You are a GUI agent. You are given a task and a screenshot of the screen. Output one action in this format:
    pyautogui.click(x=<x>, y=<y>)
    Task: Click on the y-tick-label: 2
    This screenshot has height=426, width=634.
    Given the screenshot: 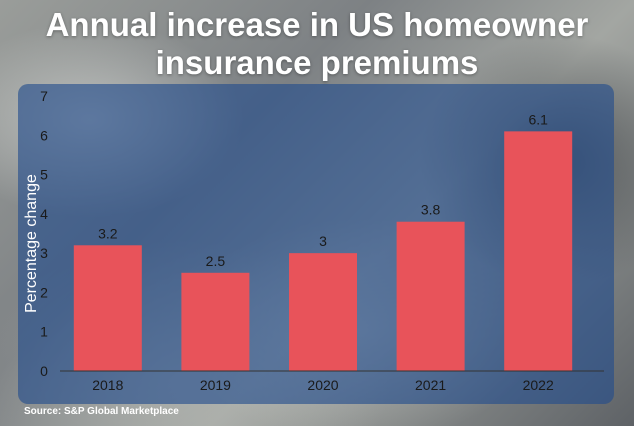 What is the action you would take?
    pyautogui.click(x=44, y=292)
    